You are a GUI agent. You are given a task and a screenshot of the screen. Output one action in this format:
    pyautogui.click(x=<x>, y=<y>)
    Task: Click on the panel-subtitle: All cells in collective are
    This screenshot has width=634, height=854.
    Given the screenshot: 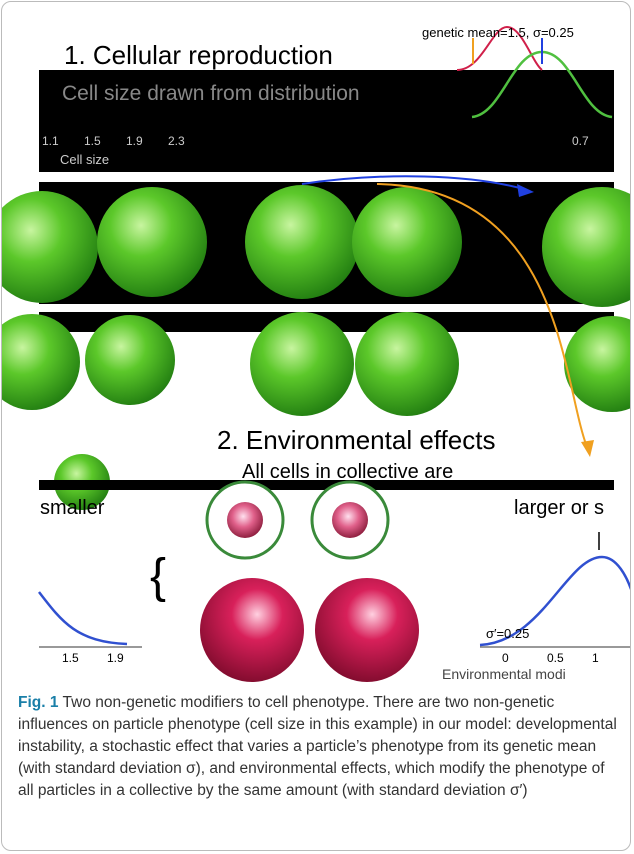 What is the action you would take?
    pyautogui.click(x=347, y=472)
    